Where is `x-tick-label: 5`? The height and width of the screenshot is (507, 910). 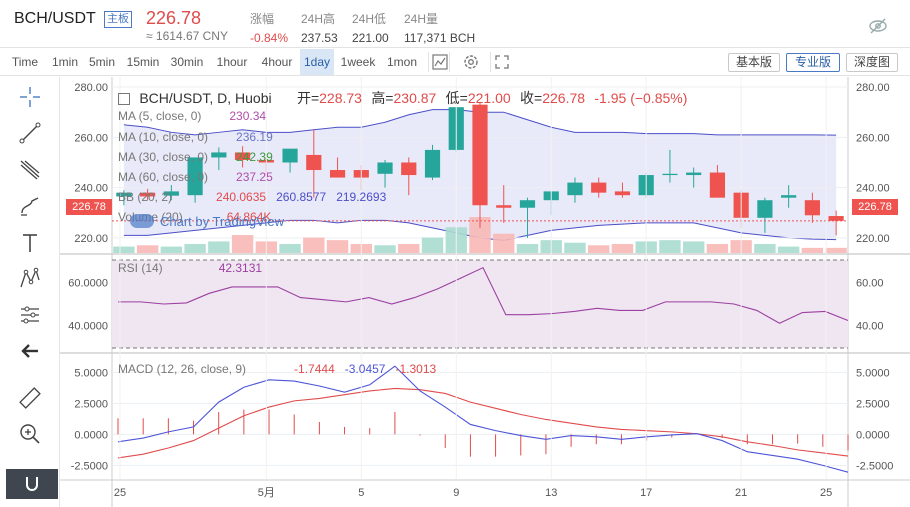
x-tick-label: 5 is located at coordinates (361, 493).